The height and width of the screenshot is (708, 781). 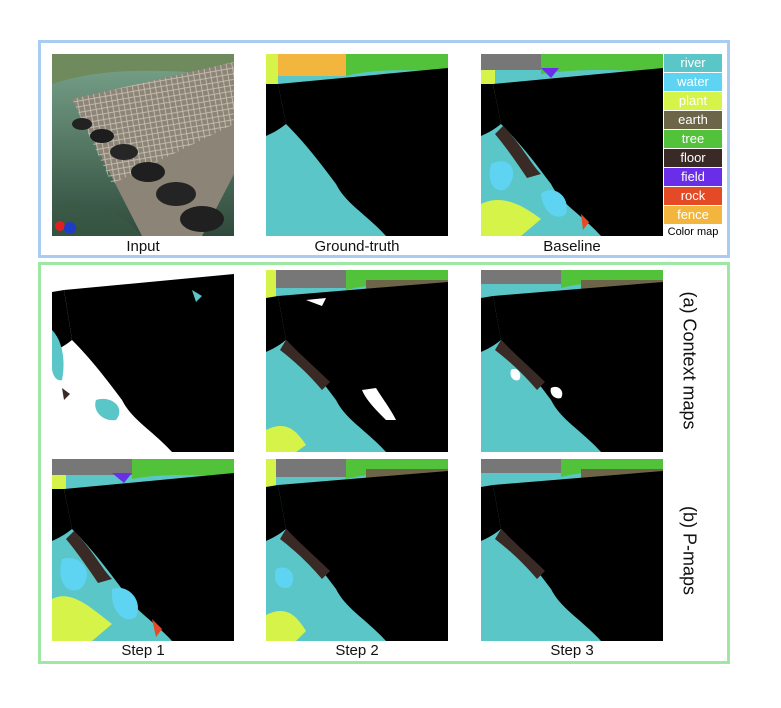 What do you see at coordinates (693, 82) in the screenshot?
I see `legend-item-water: water` at bounding box center [693, 82].